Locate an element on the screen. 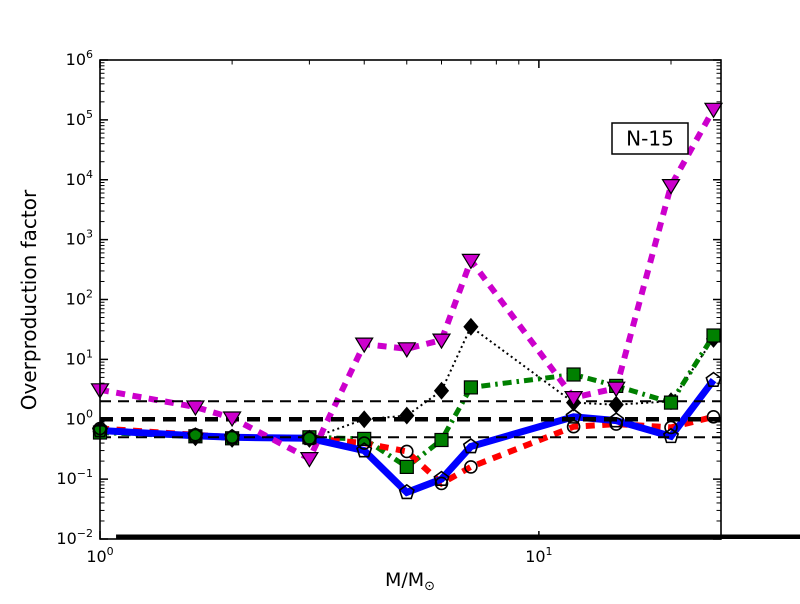 The height and width of the screenshot is (604, 800). y-tick-label: 10³ is located at coordinates (79, 238).